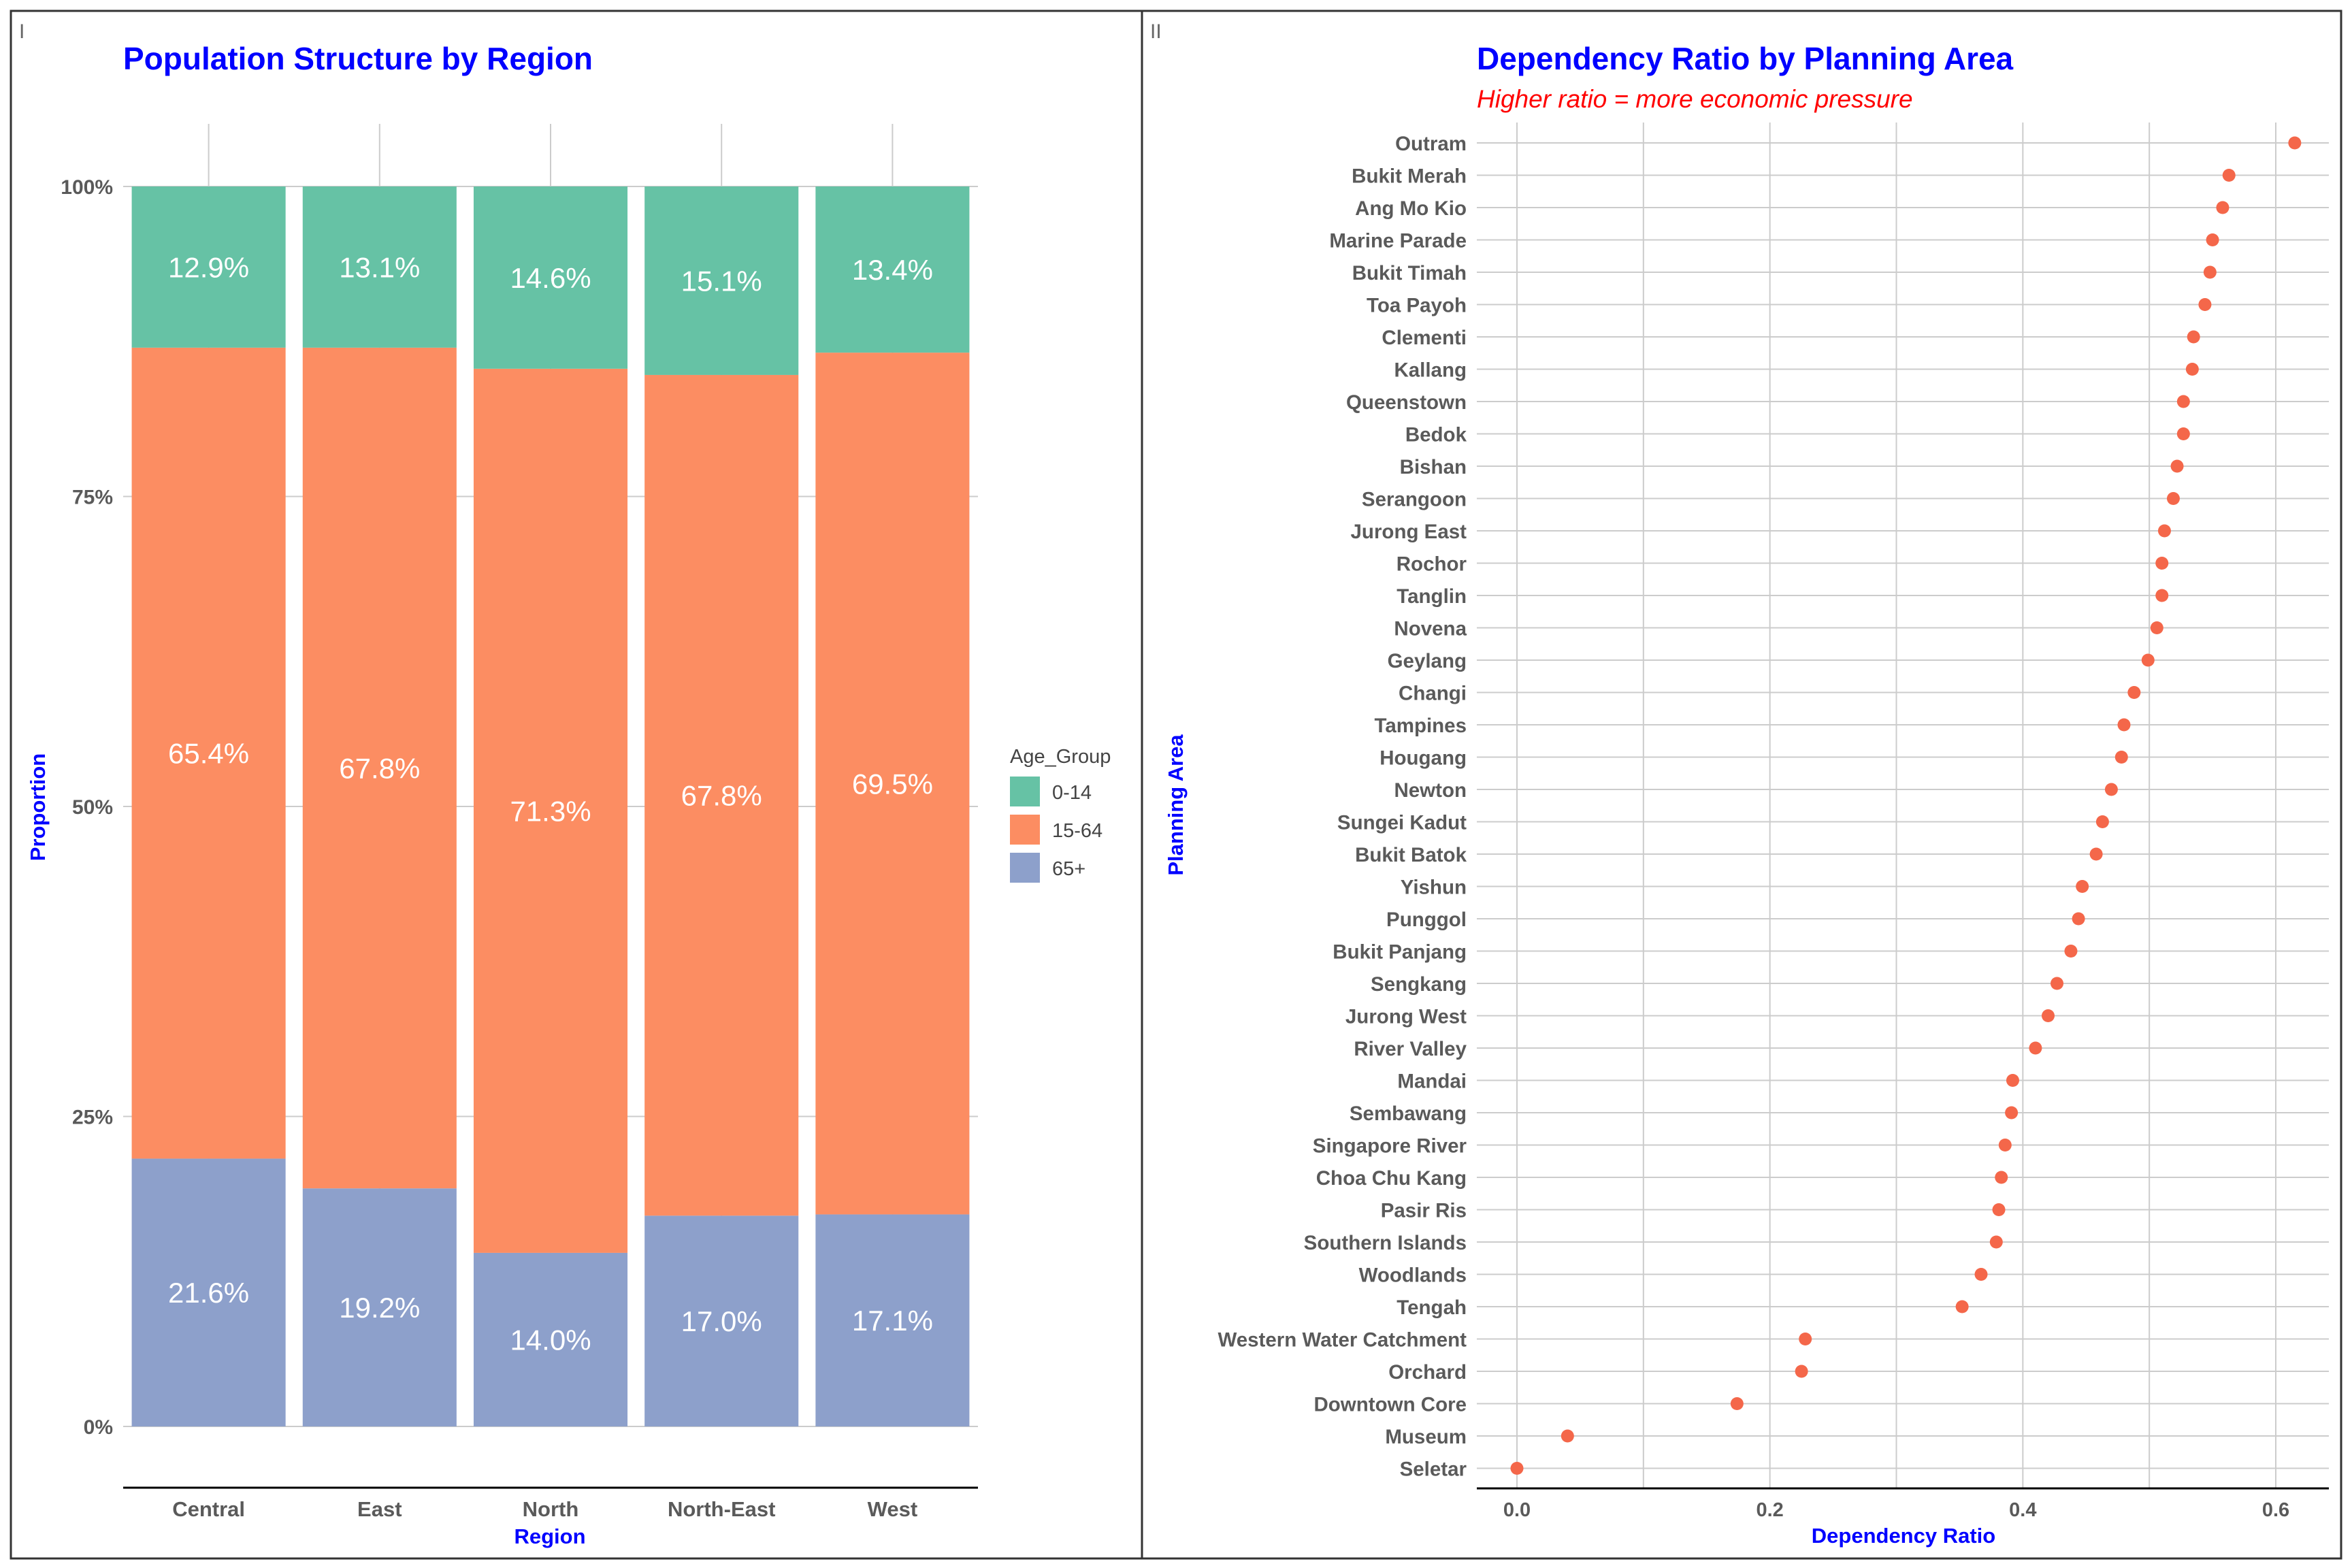  What do you see at coordinates (1746, 59) in the screenshot?
I see `chart-title: Dependency Ratio by Planning Area` at bounding box center [1746, 59].